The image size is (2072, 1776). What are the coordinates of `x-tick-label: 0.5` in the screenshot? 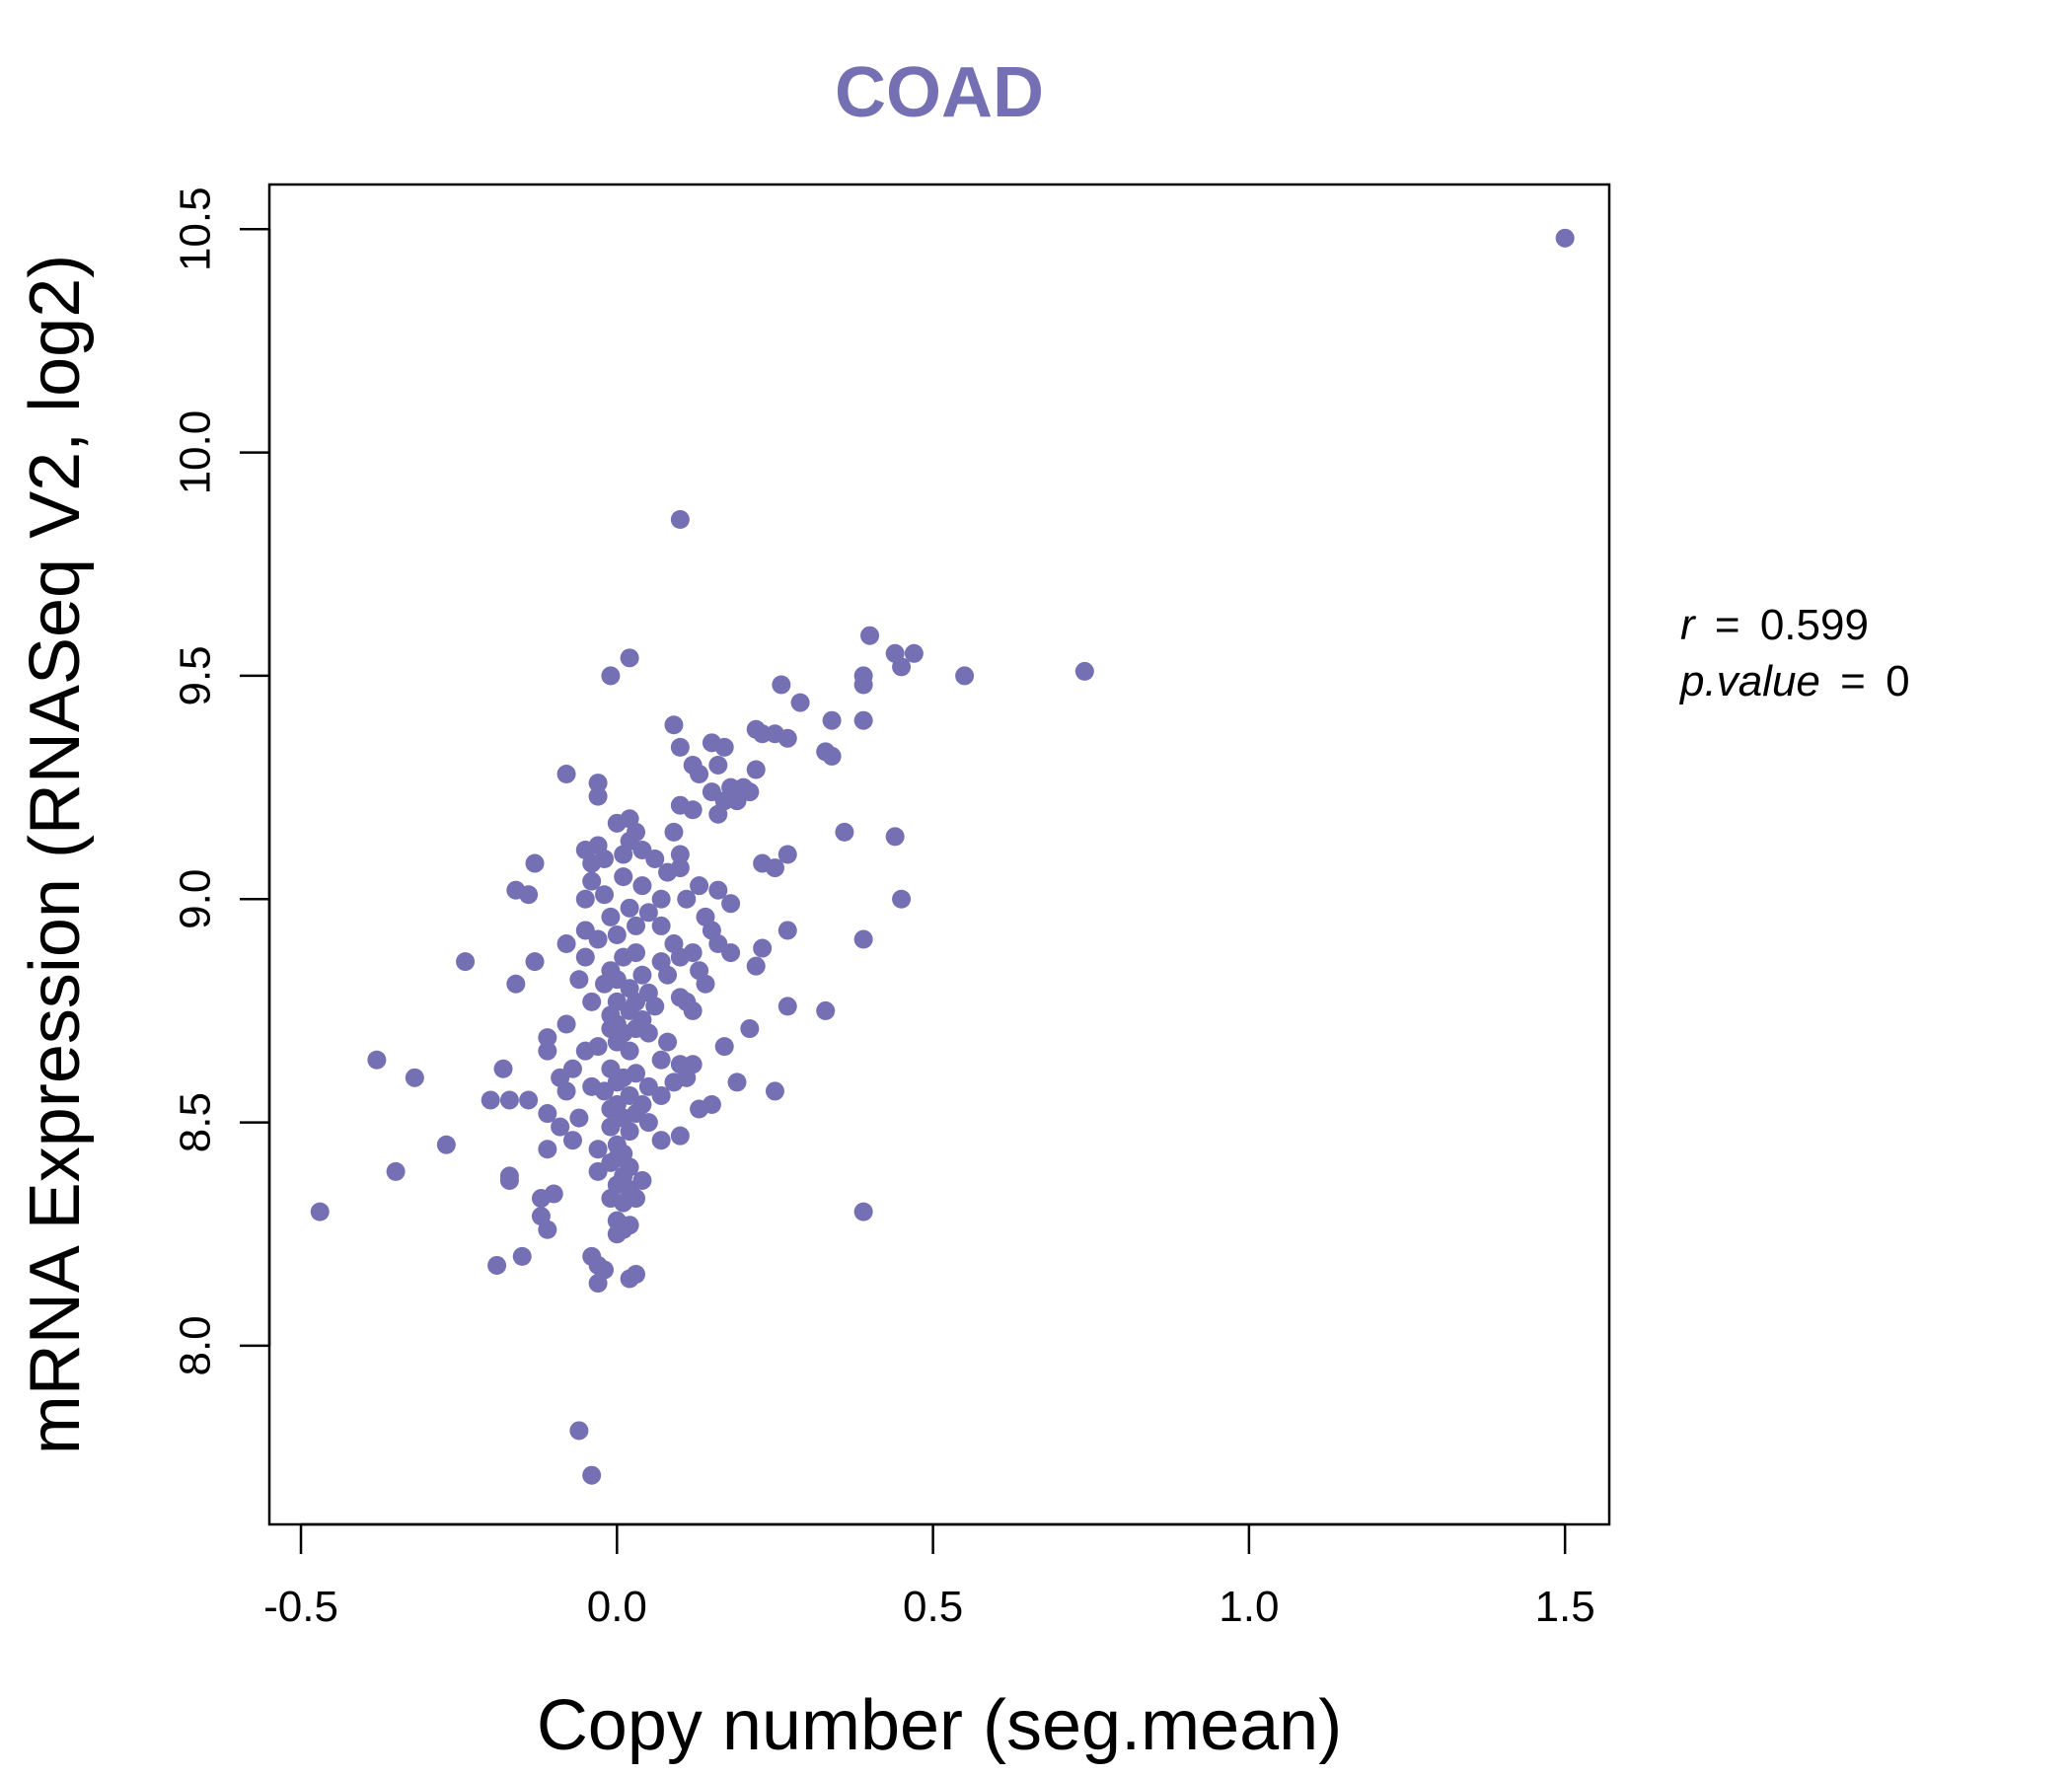 It's located at (933, 1607).